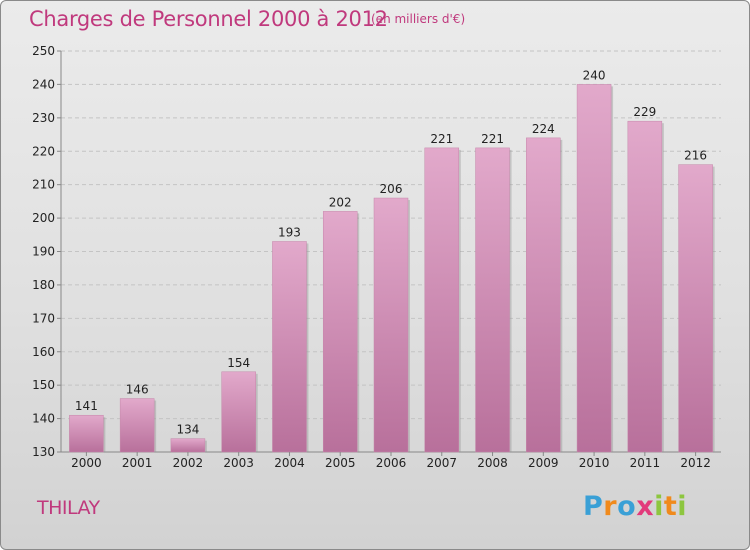 This screenshot has height=550, width=750. I want to click on y-tick-label: 240, so click(43, 84).